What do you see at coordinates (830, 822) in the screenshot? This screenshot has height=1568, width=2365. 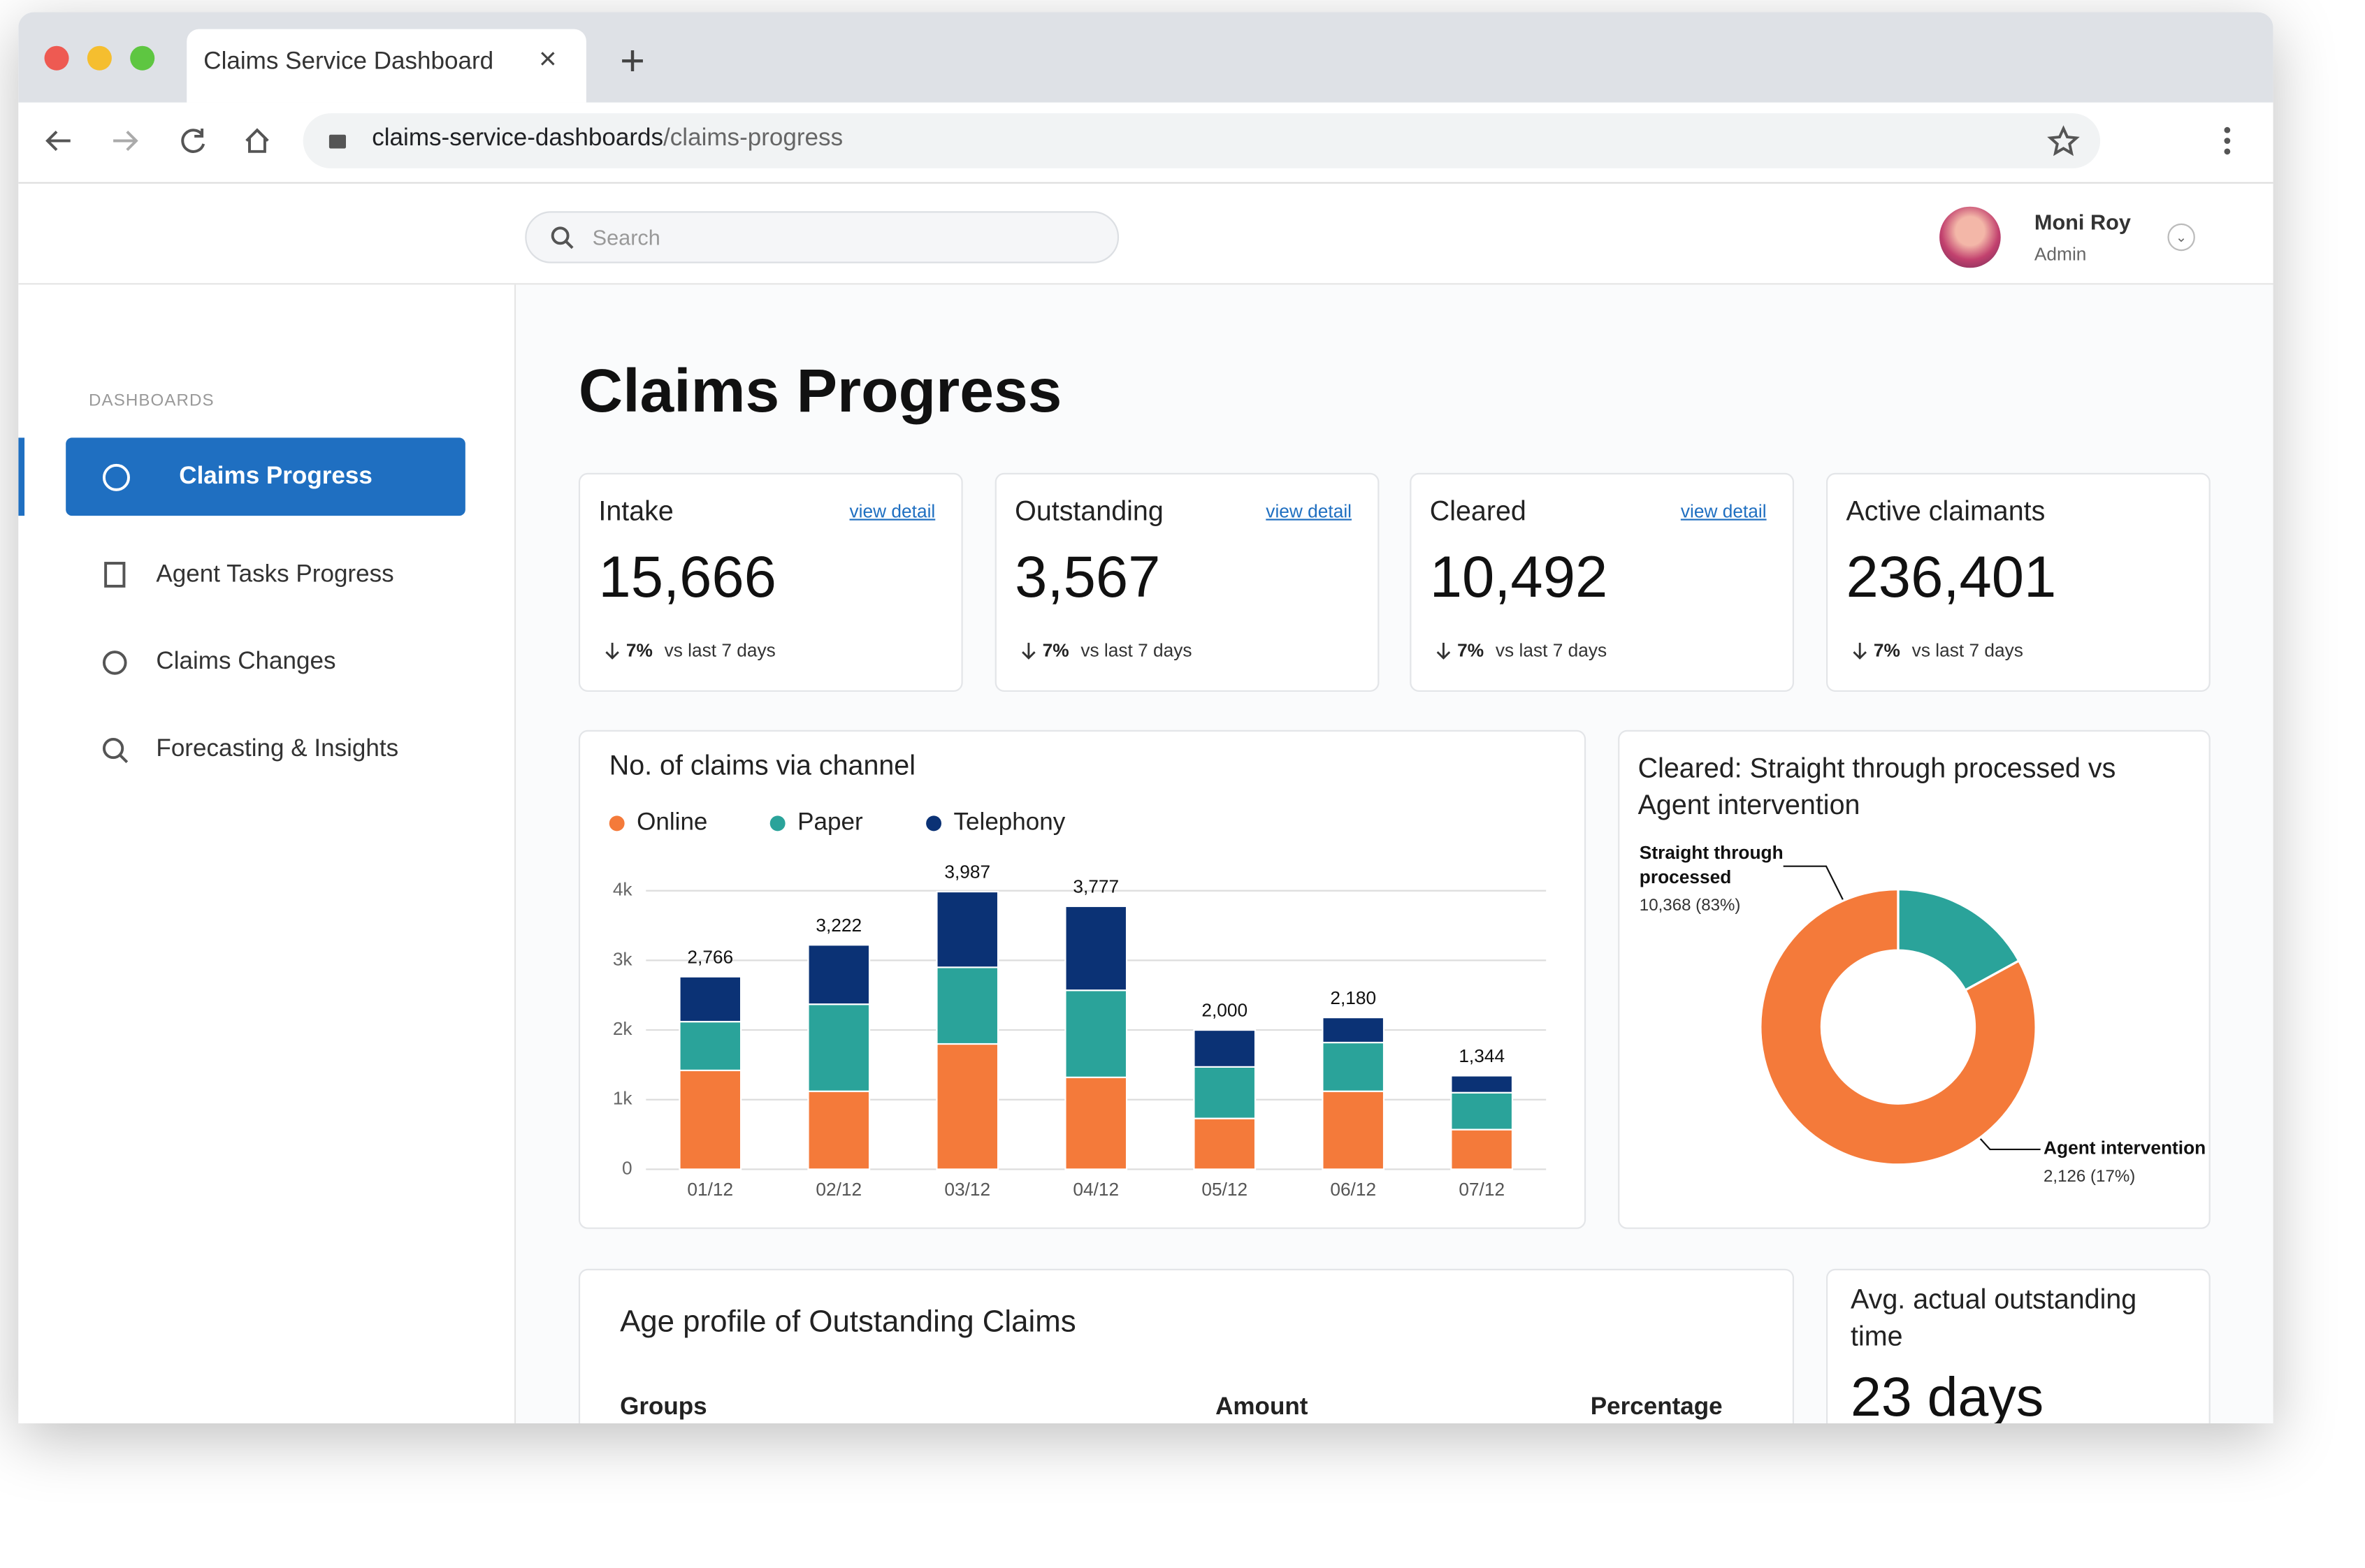 I see `legend-label: Paper` at bounding box center [830, 822].